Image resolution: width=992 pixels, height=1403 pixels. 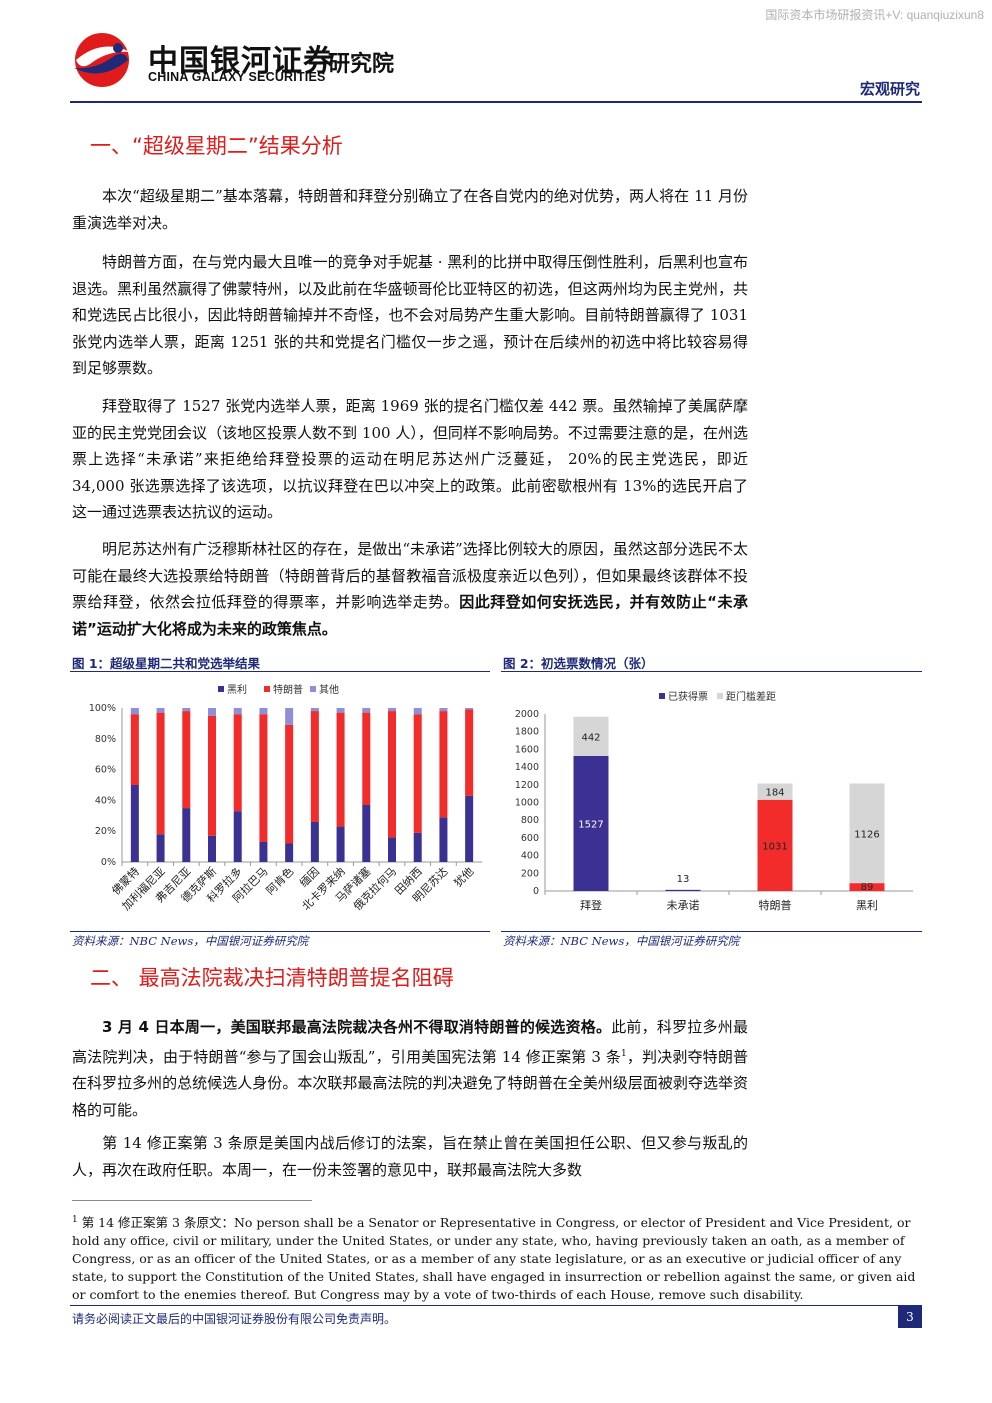 What do you see at coordinates (496, 102) in the screenshot?
I see `header-divider` at bounding box center [496, 102].